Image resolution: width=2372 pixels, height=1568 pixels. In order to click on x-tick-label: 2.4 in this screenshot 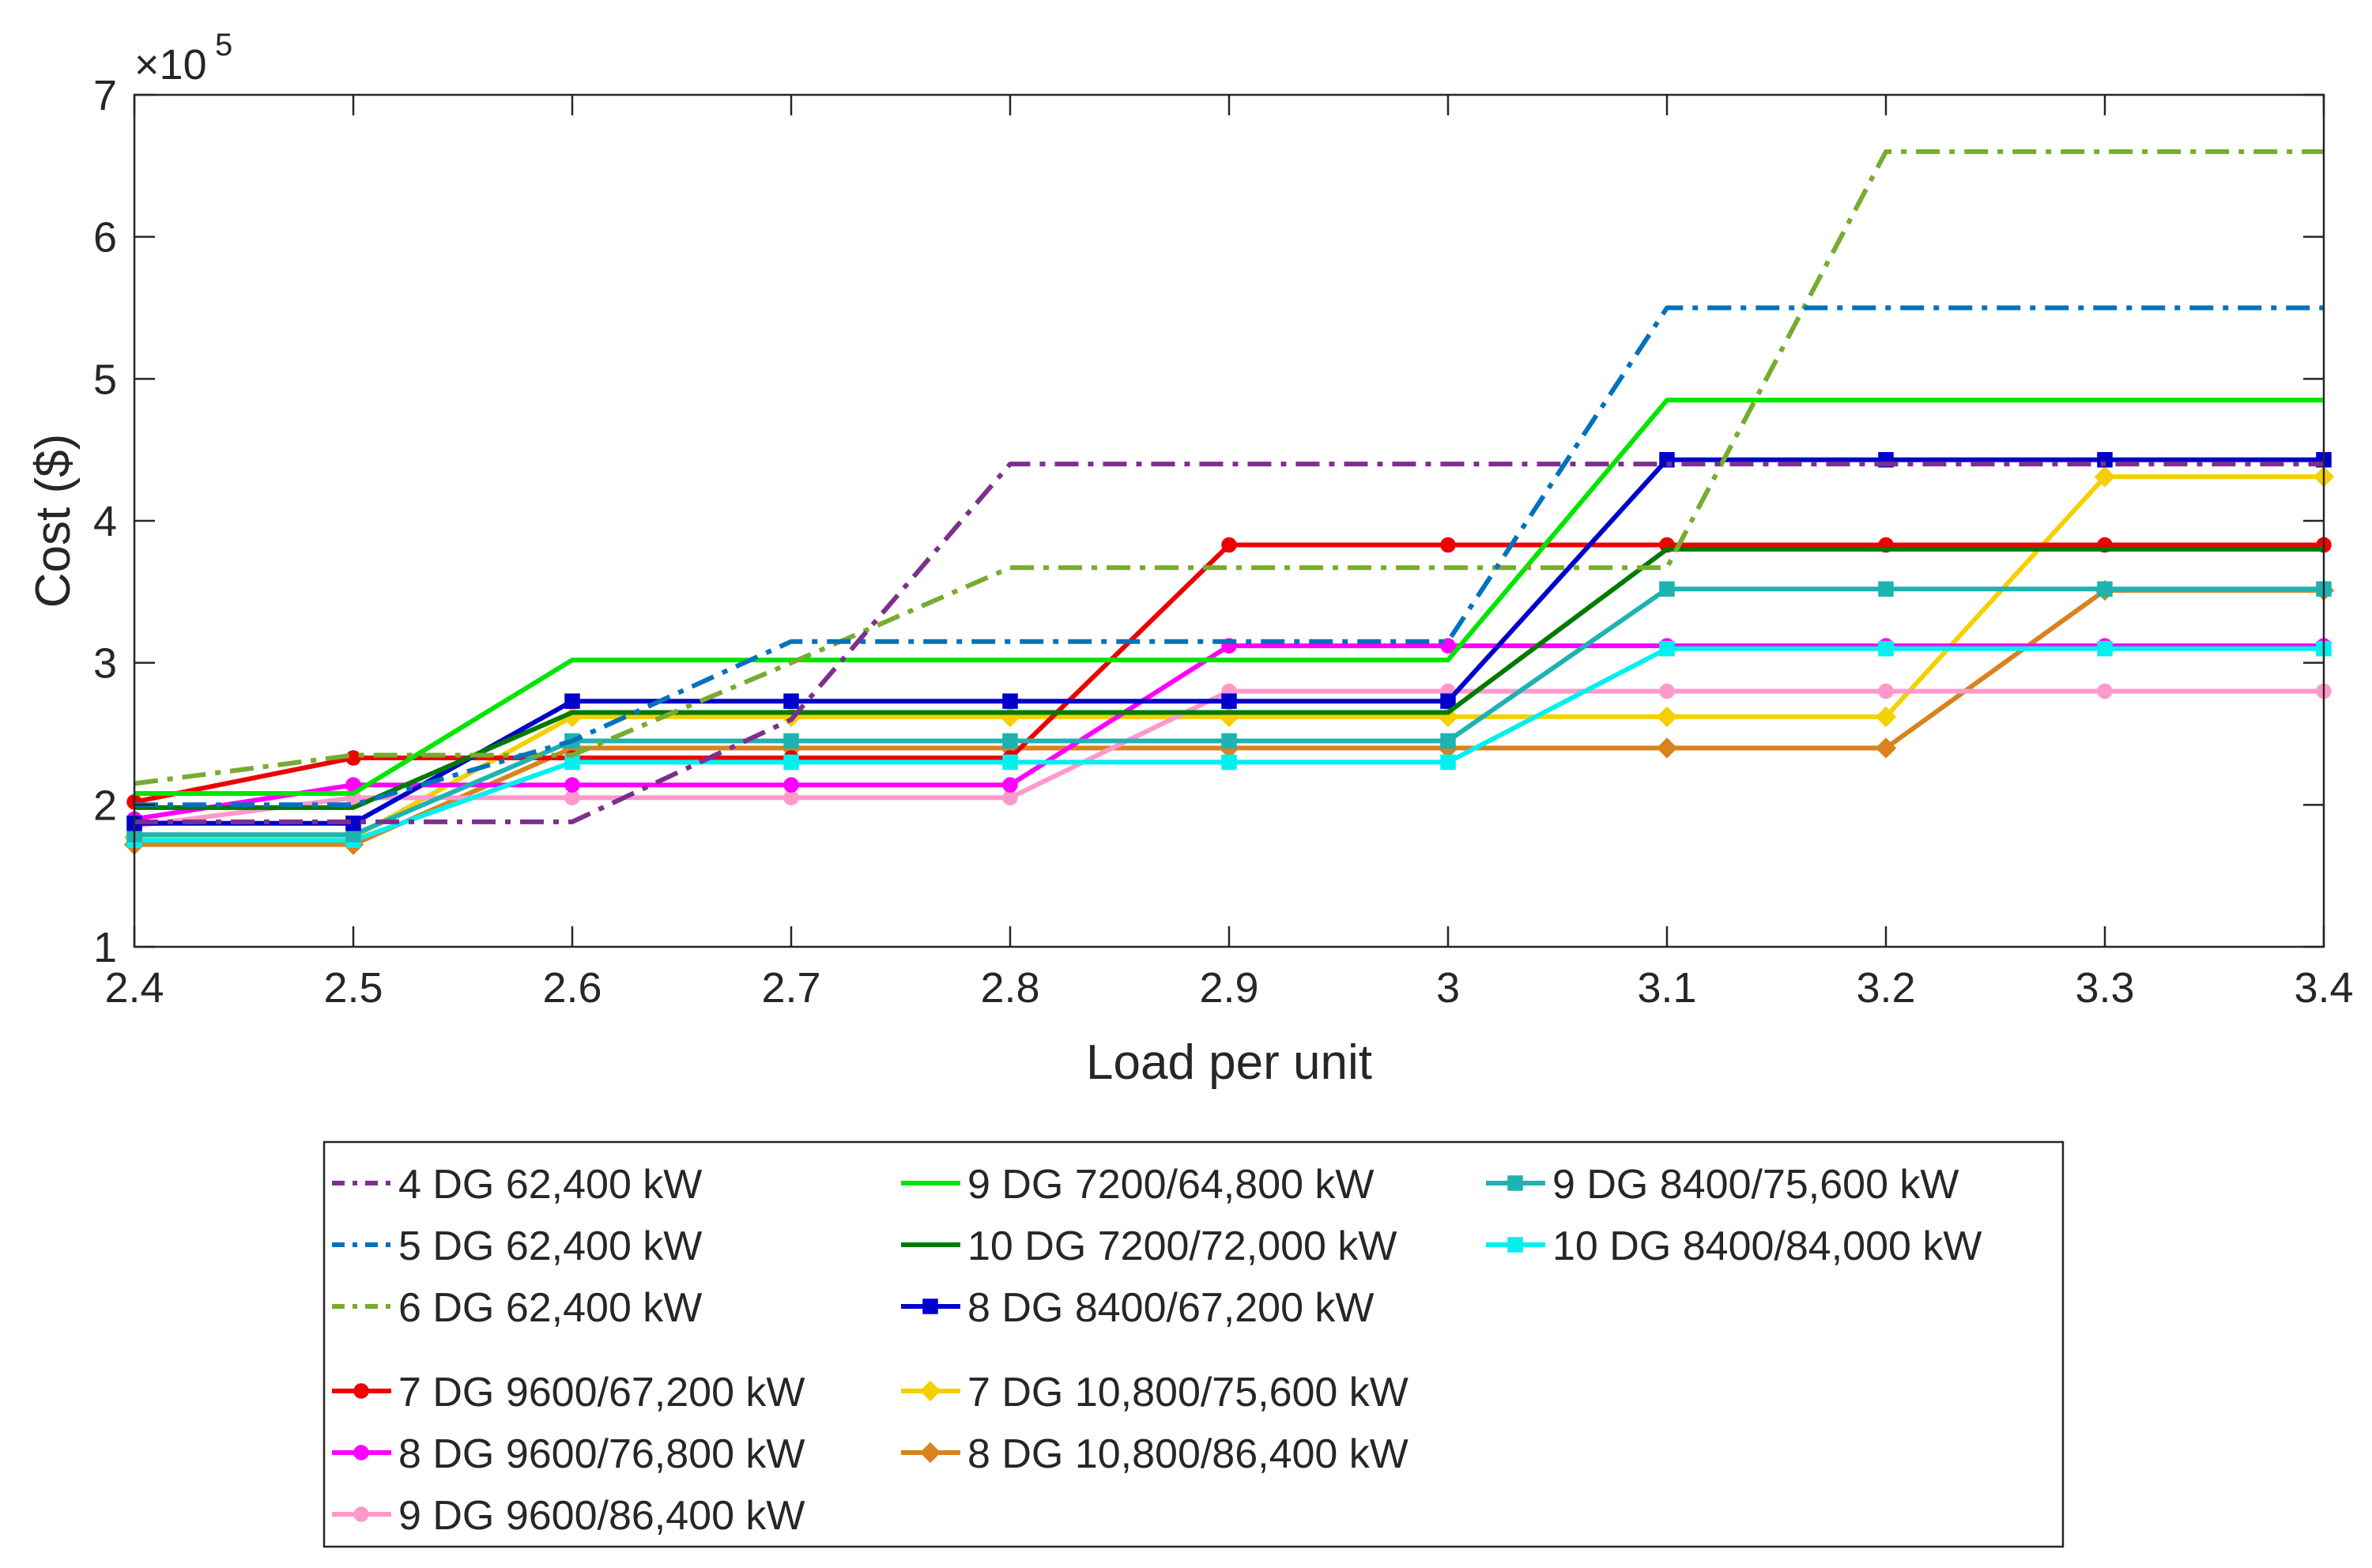, I will do `click(134, 988)`.